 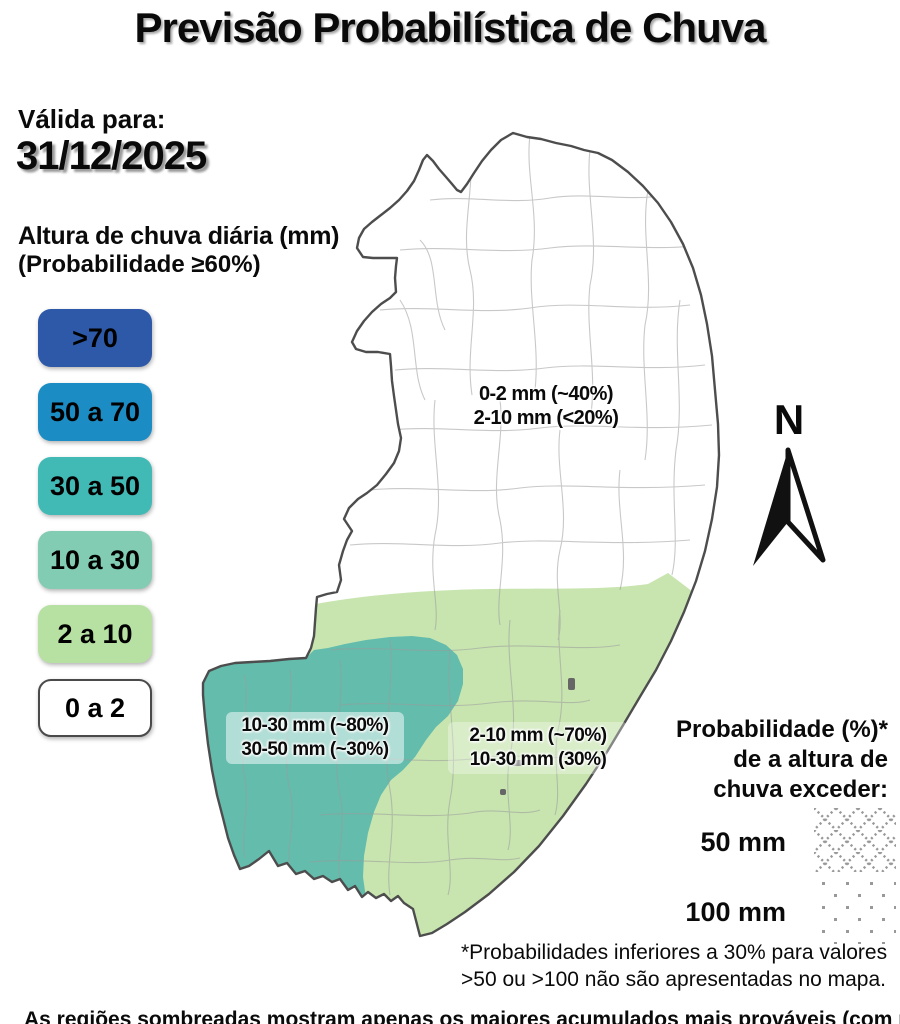 What do you see at coordinates (95, 523) in the screenshot?
I see `rain-depth-legend: >70 50 a 70 30 a 50 10 a 30 2 a 10 0 a 2` at bounding box center [95, 523].